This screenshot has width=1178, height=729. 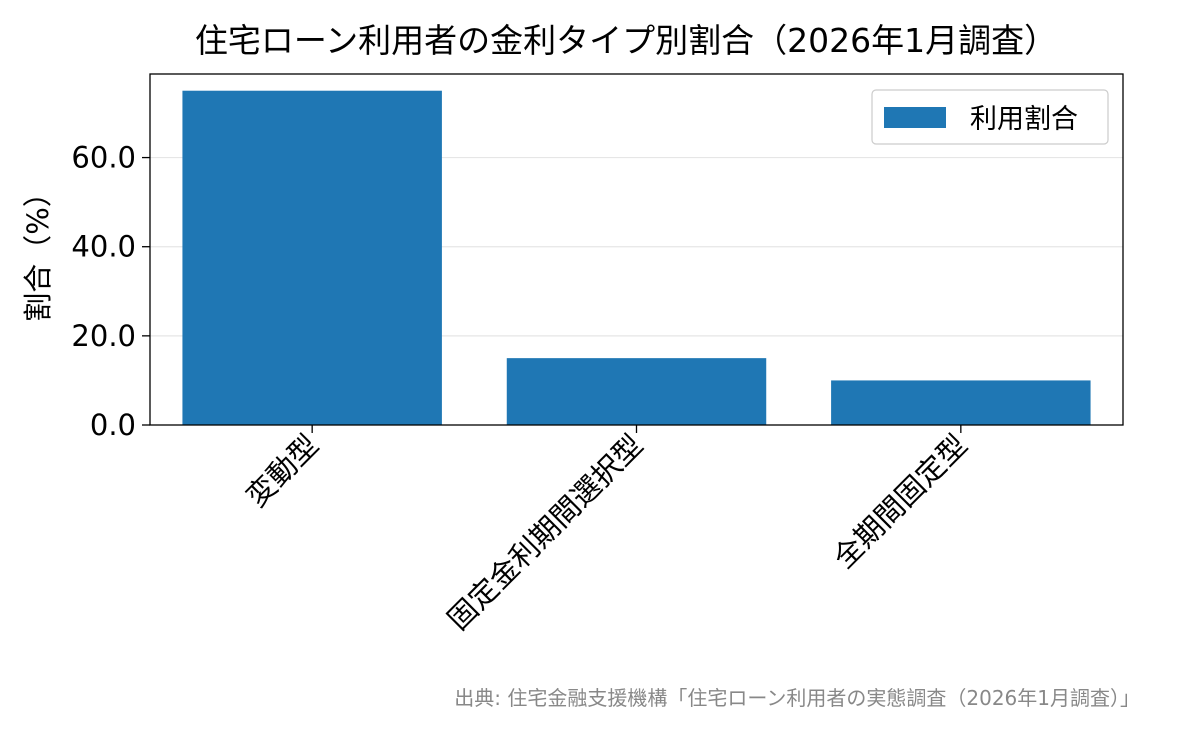 I want to click on y-tick-label: 40.0, so click(x=103, y=247).